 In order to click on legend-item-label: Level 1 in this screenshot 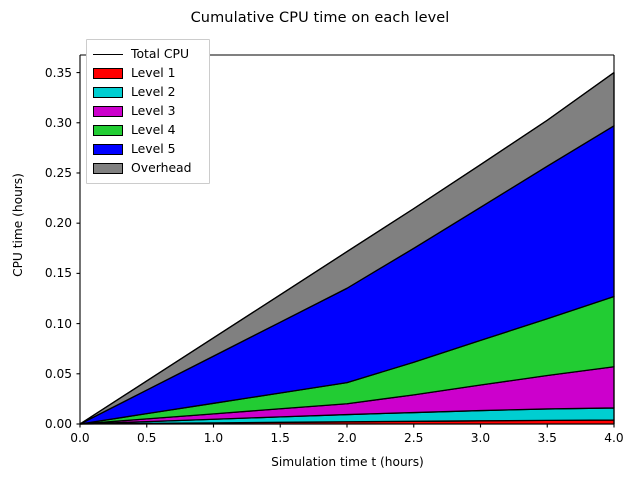, I will do `click(153, 73)`.